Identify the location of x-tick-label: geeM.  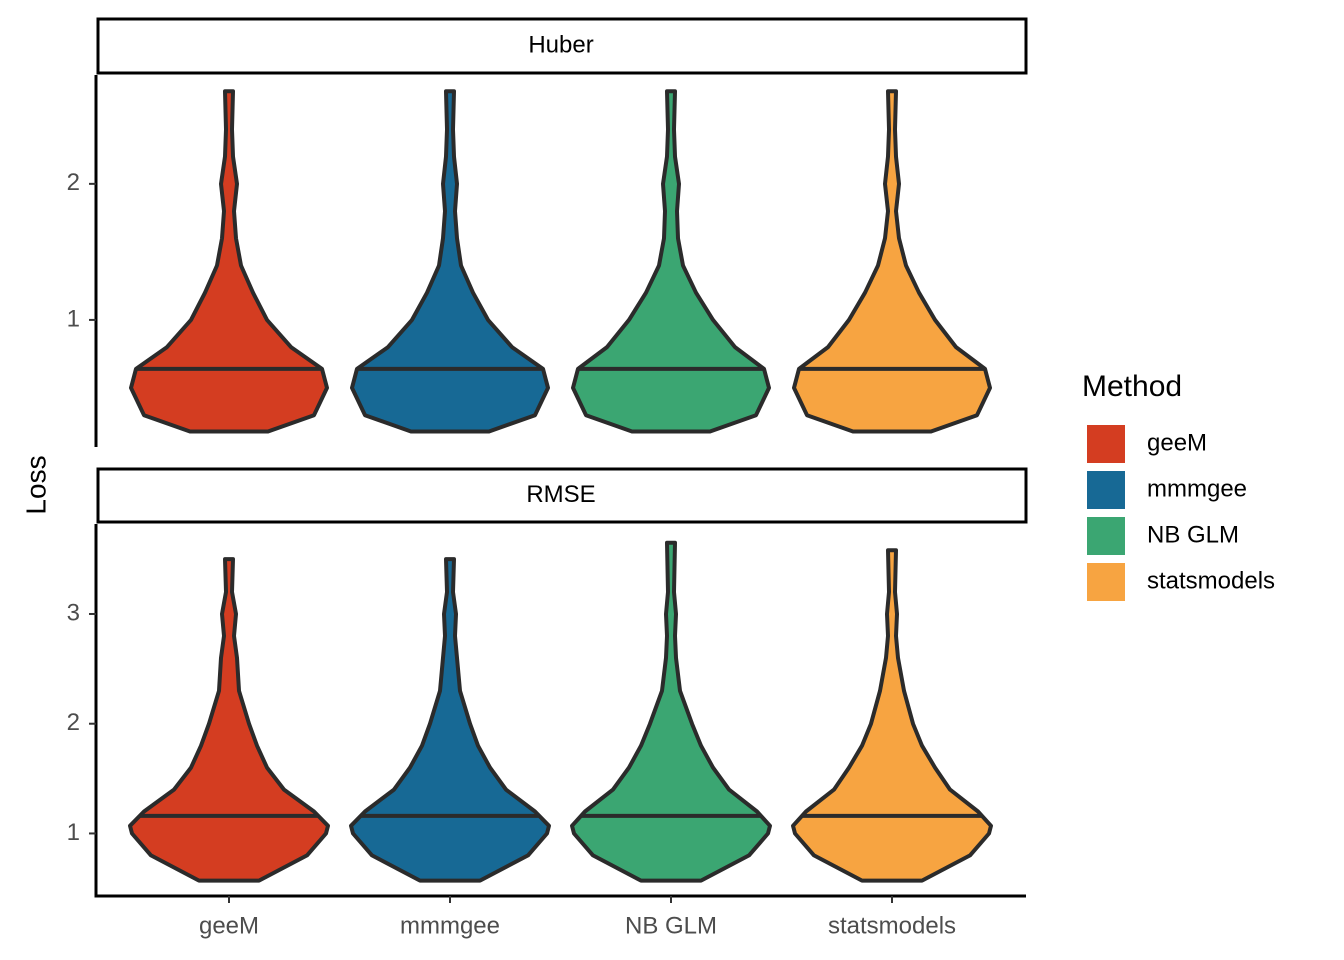
(229, 925).